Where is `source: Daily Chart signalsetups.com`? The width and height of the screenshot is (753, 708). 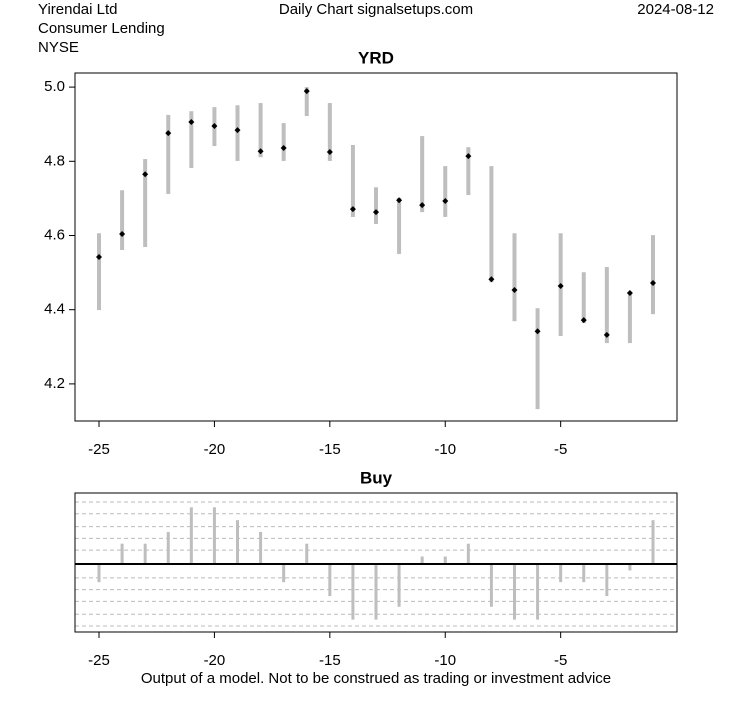 source: Daily Chart signalsetups.com is located at coordinates (376, 9).